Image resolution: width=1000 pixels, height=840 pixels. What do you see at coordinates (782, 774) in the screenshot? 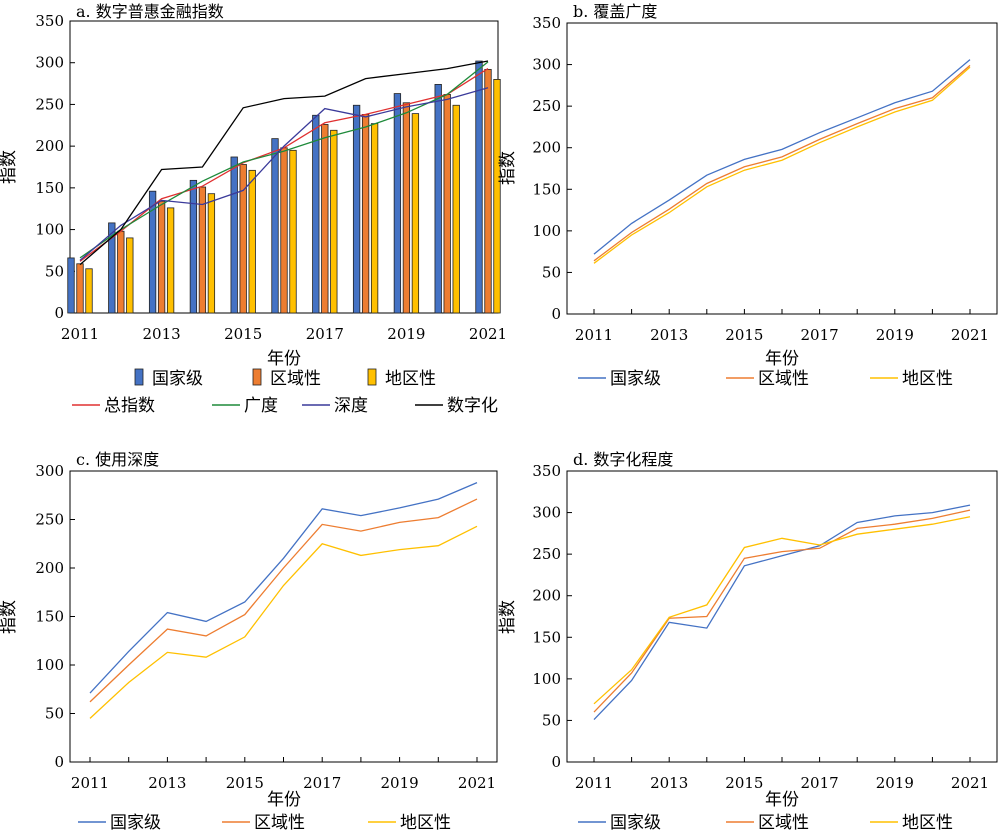
I see `panel-d-x-axis: 2011 2013 2015 2017 2019 2021` at bounding box center [782, 774].